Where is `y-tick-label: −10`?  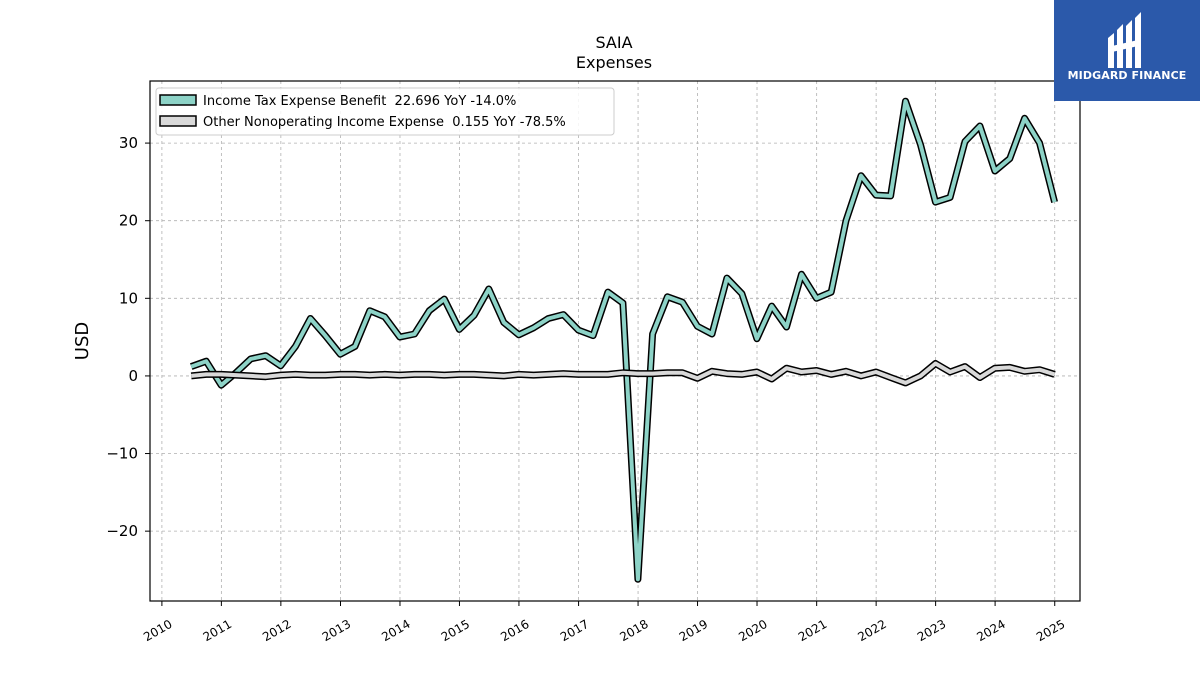 y-tick-label: −10 is located at coordinates (122, 454).